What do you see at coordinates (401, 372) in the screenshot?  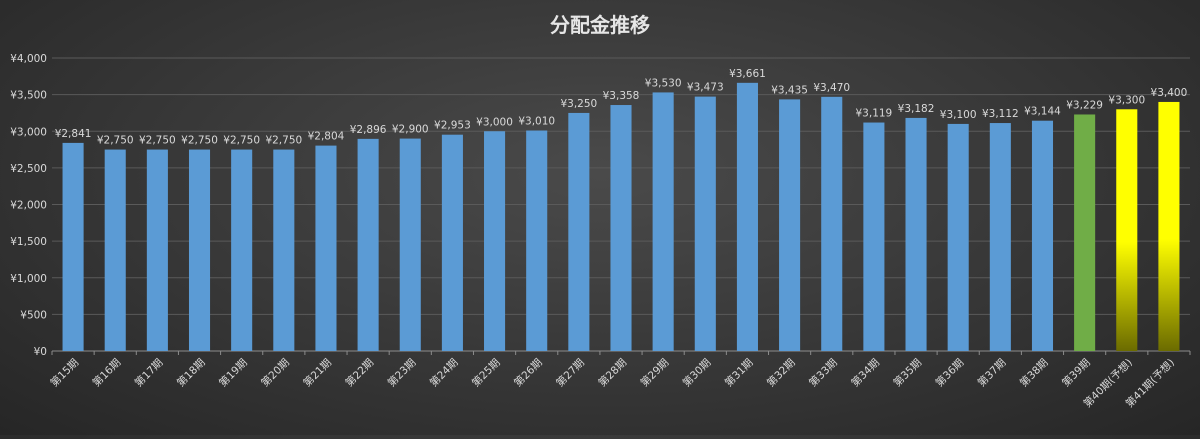 I see `x-tick-label: 第23期` at bounding box center [401, 372].